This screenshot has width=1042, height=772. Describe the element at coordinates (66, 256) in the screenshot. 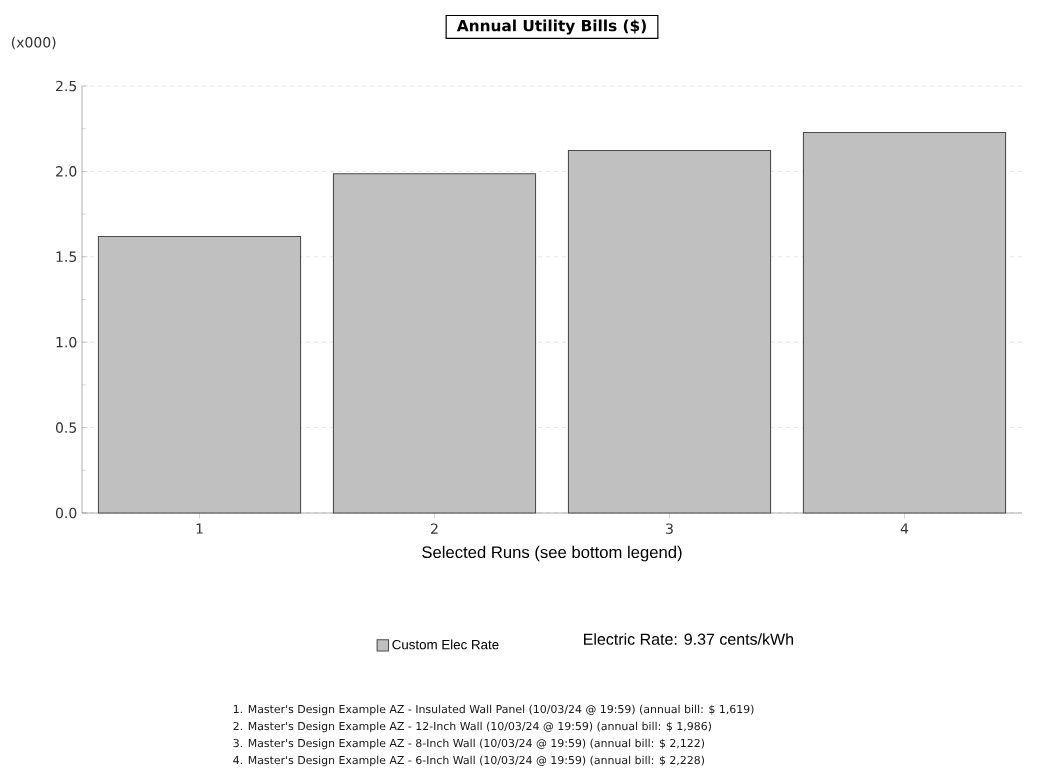

I see `y-tick-label: 1.5` at that location.